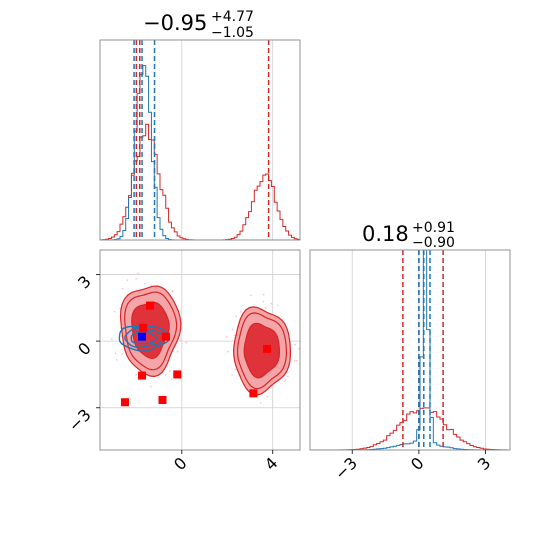  I want to click on title-p1: −0.95 +4.77 −1.05, so click(198, 25).